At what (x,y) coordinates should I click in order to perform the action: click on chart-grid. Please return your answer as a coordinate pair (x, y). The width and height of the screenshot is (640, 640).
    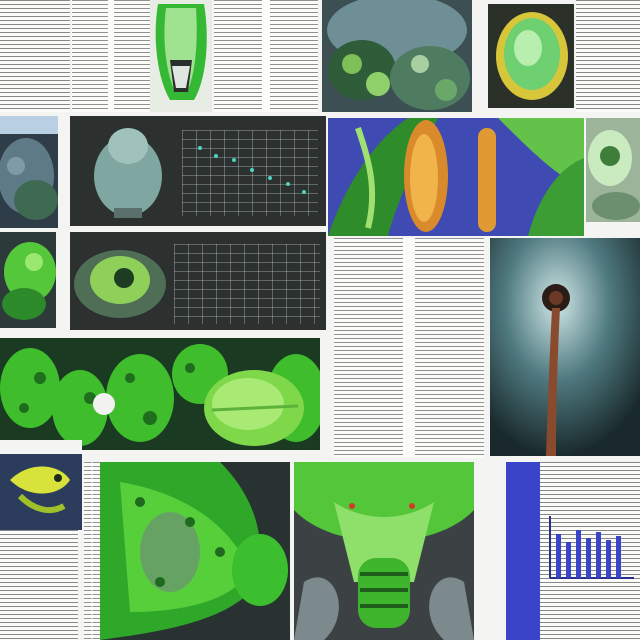
    Looking at the image, I should click on (250, 173).